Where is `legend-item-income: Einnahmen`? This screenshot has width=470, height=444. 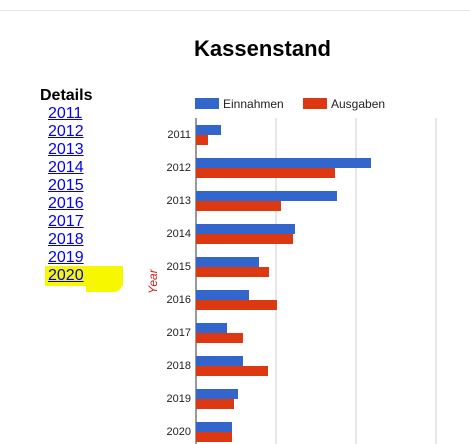 legend-item-income: Einnahmen is located at coordinates (239, 104).